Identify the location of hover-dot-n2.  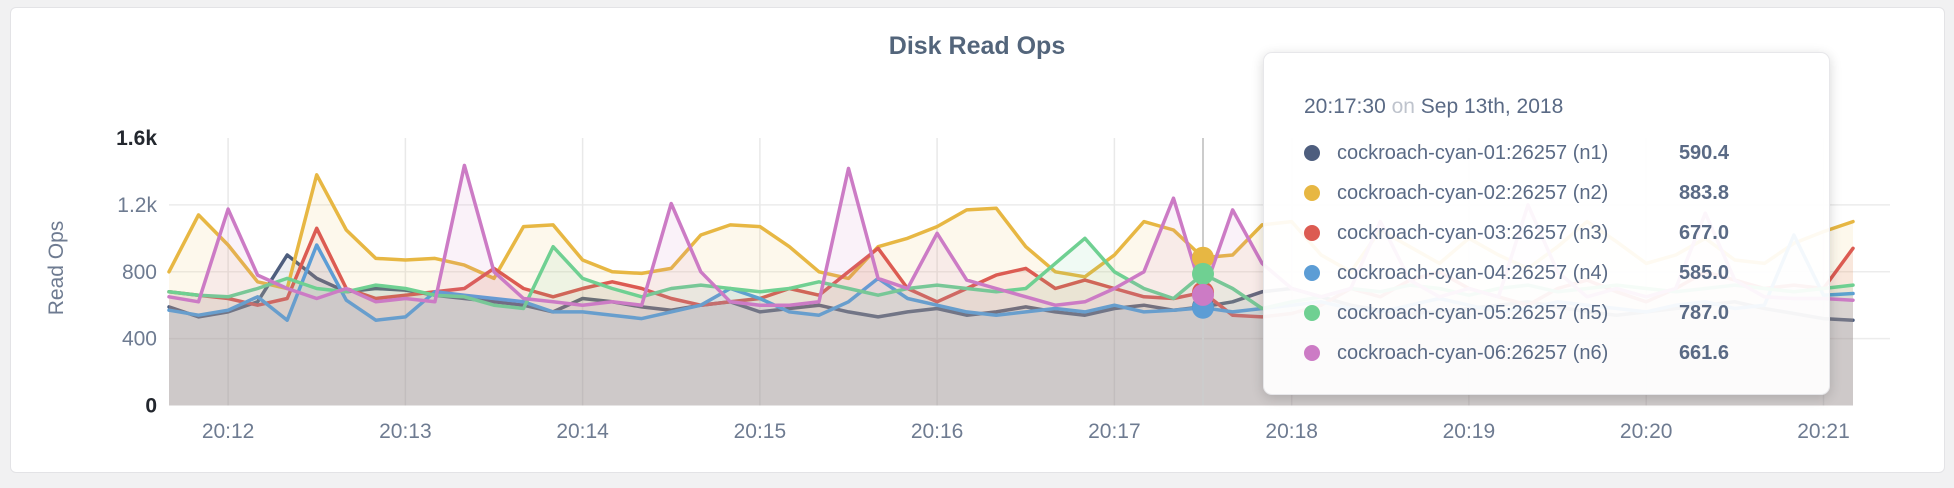
(1203, 257).